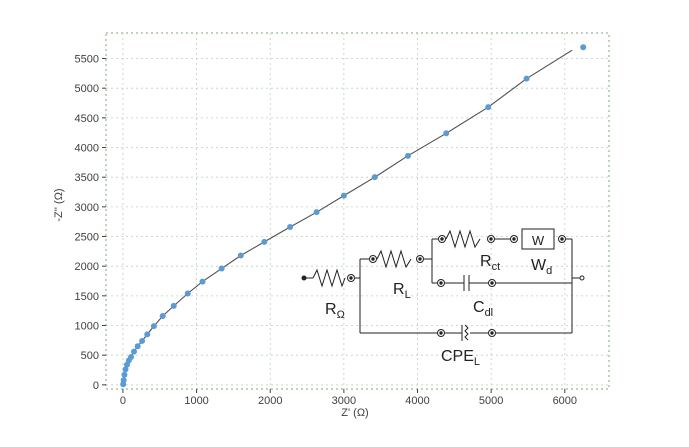 The image size is (689, 447). I want to click on x-tick-label: 4000, so click(417, 401).